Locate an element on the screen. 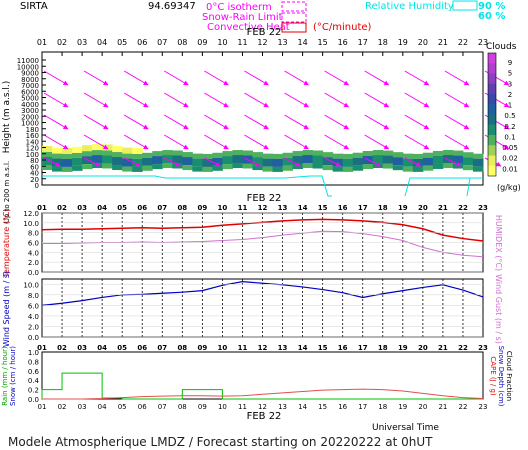 The width and height of the screenshot is (528, 450). hour-label: 20 is located at coordinates (422, 407).